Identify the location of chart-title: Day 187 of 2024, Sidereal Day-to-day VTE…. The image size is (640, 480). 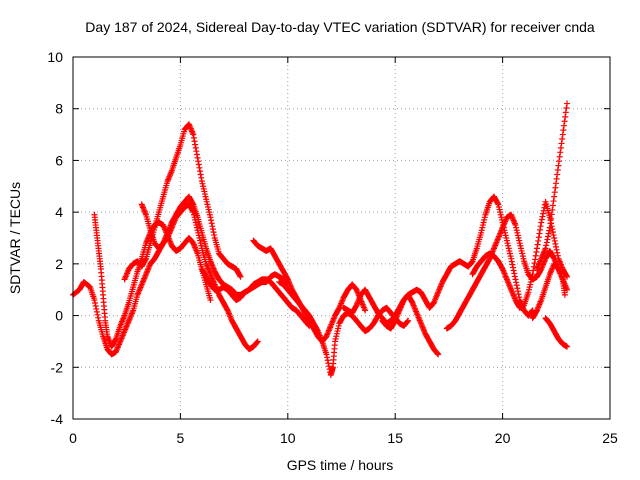
(340, 27).